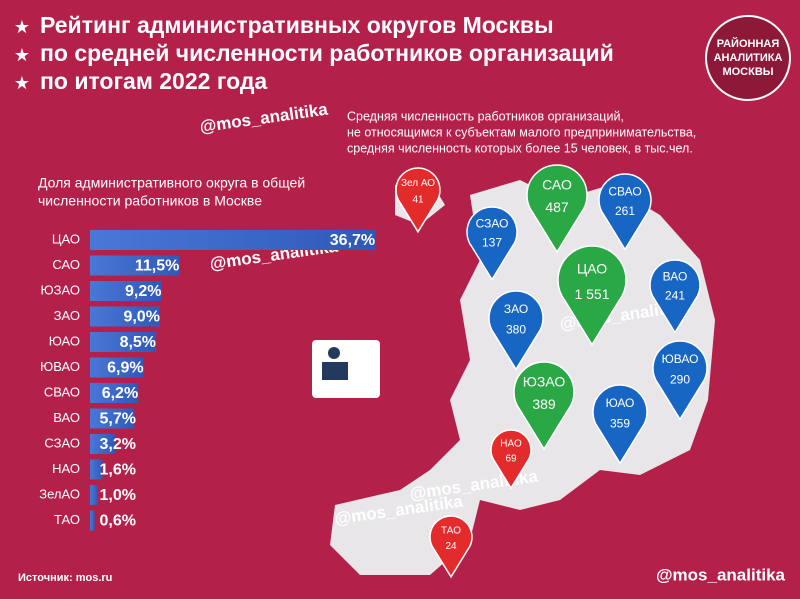 The width and height of the screenshot is (800, 599). What do you see at coordinates (118, 495) in the screenshot?
I see `value-label: 1,0%` at bounding box center [118, 495].